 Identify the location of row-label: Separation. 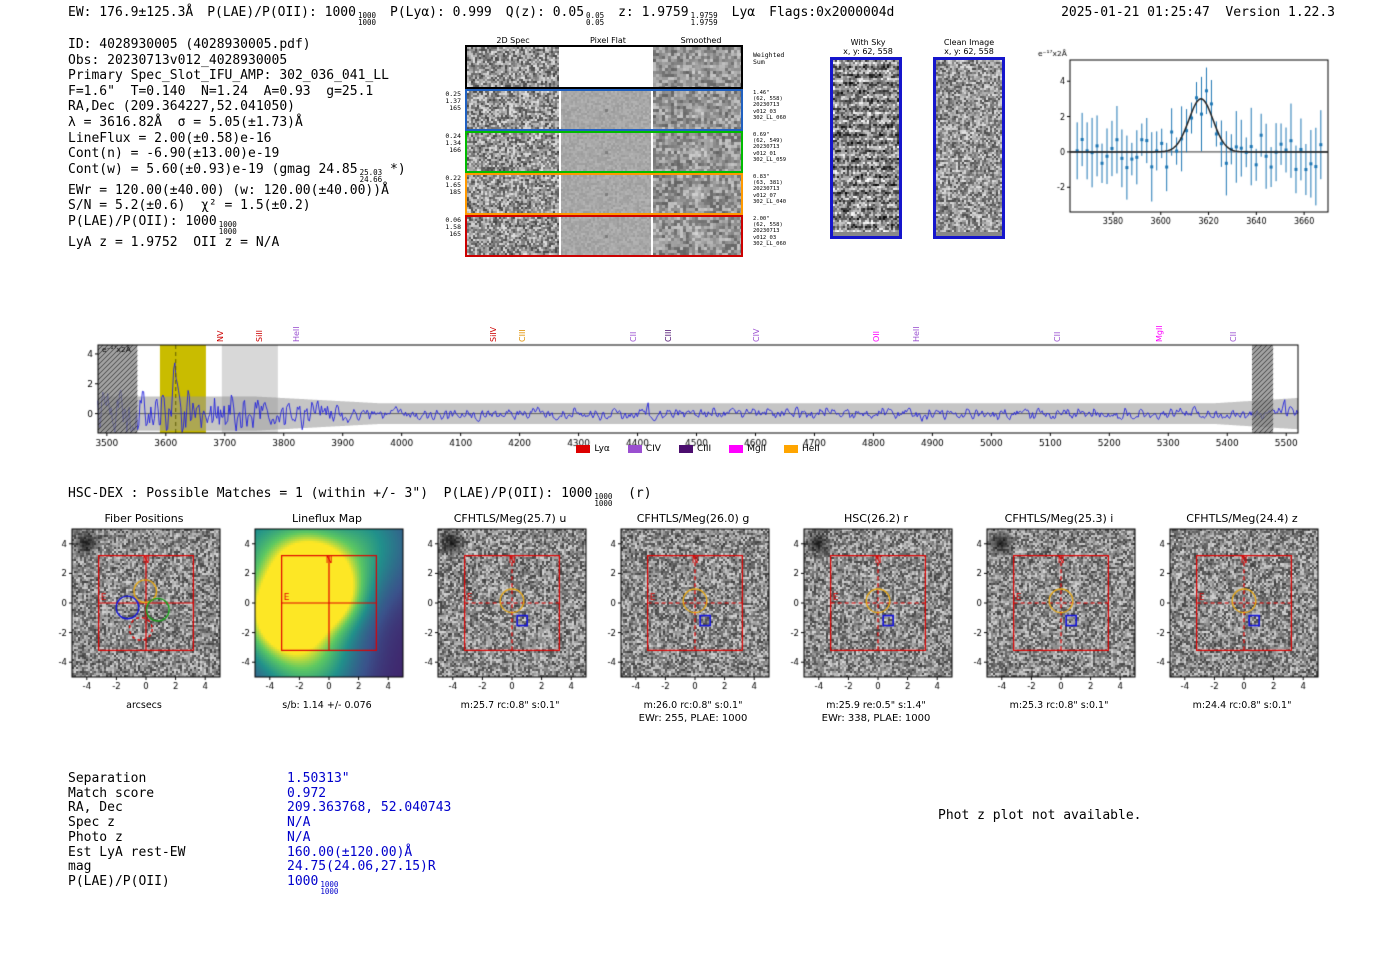
(107, 778).